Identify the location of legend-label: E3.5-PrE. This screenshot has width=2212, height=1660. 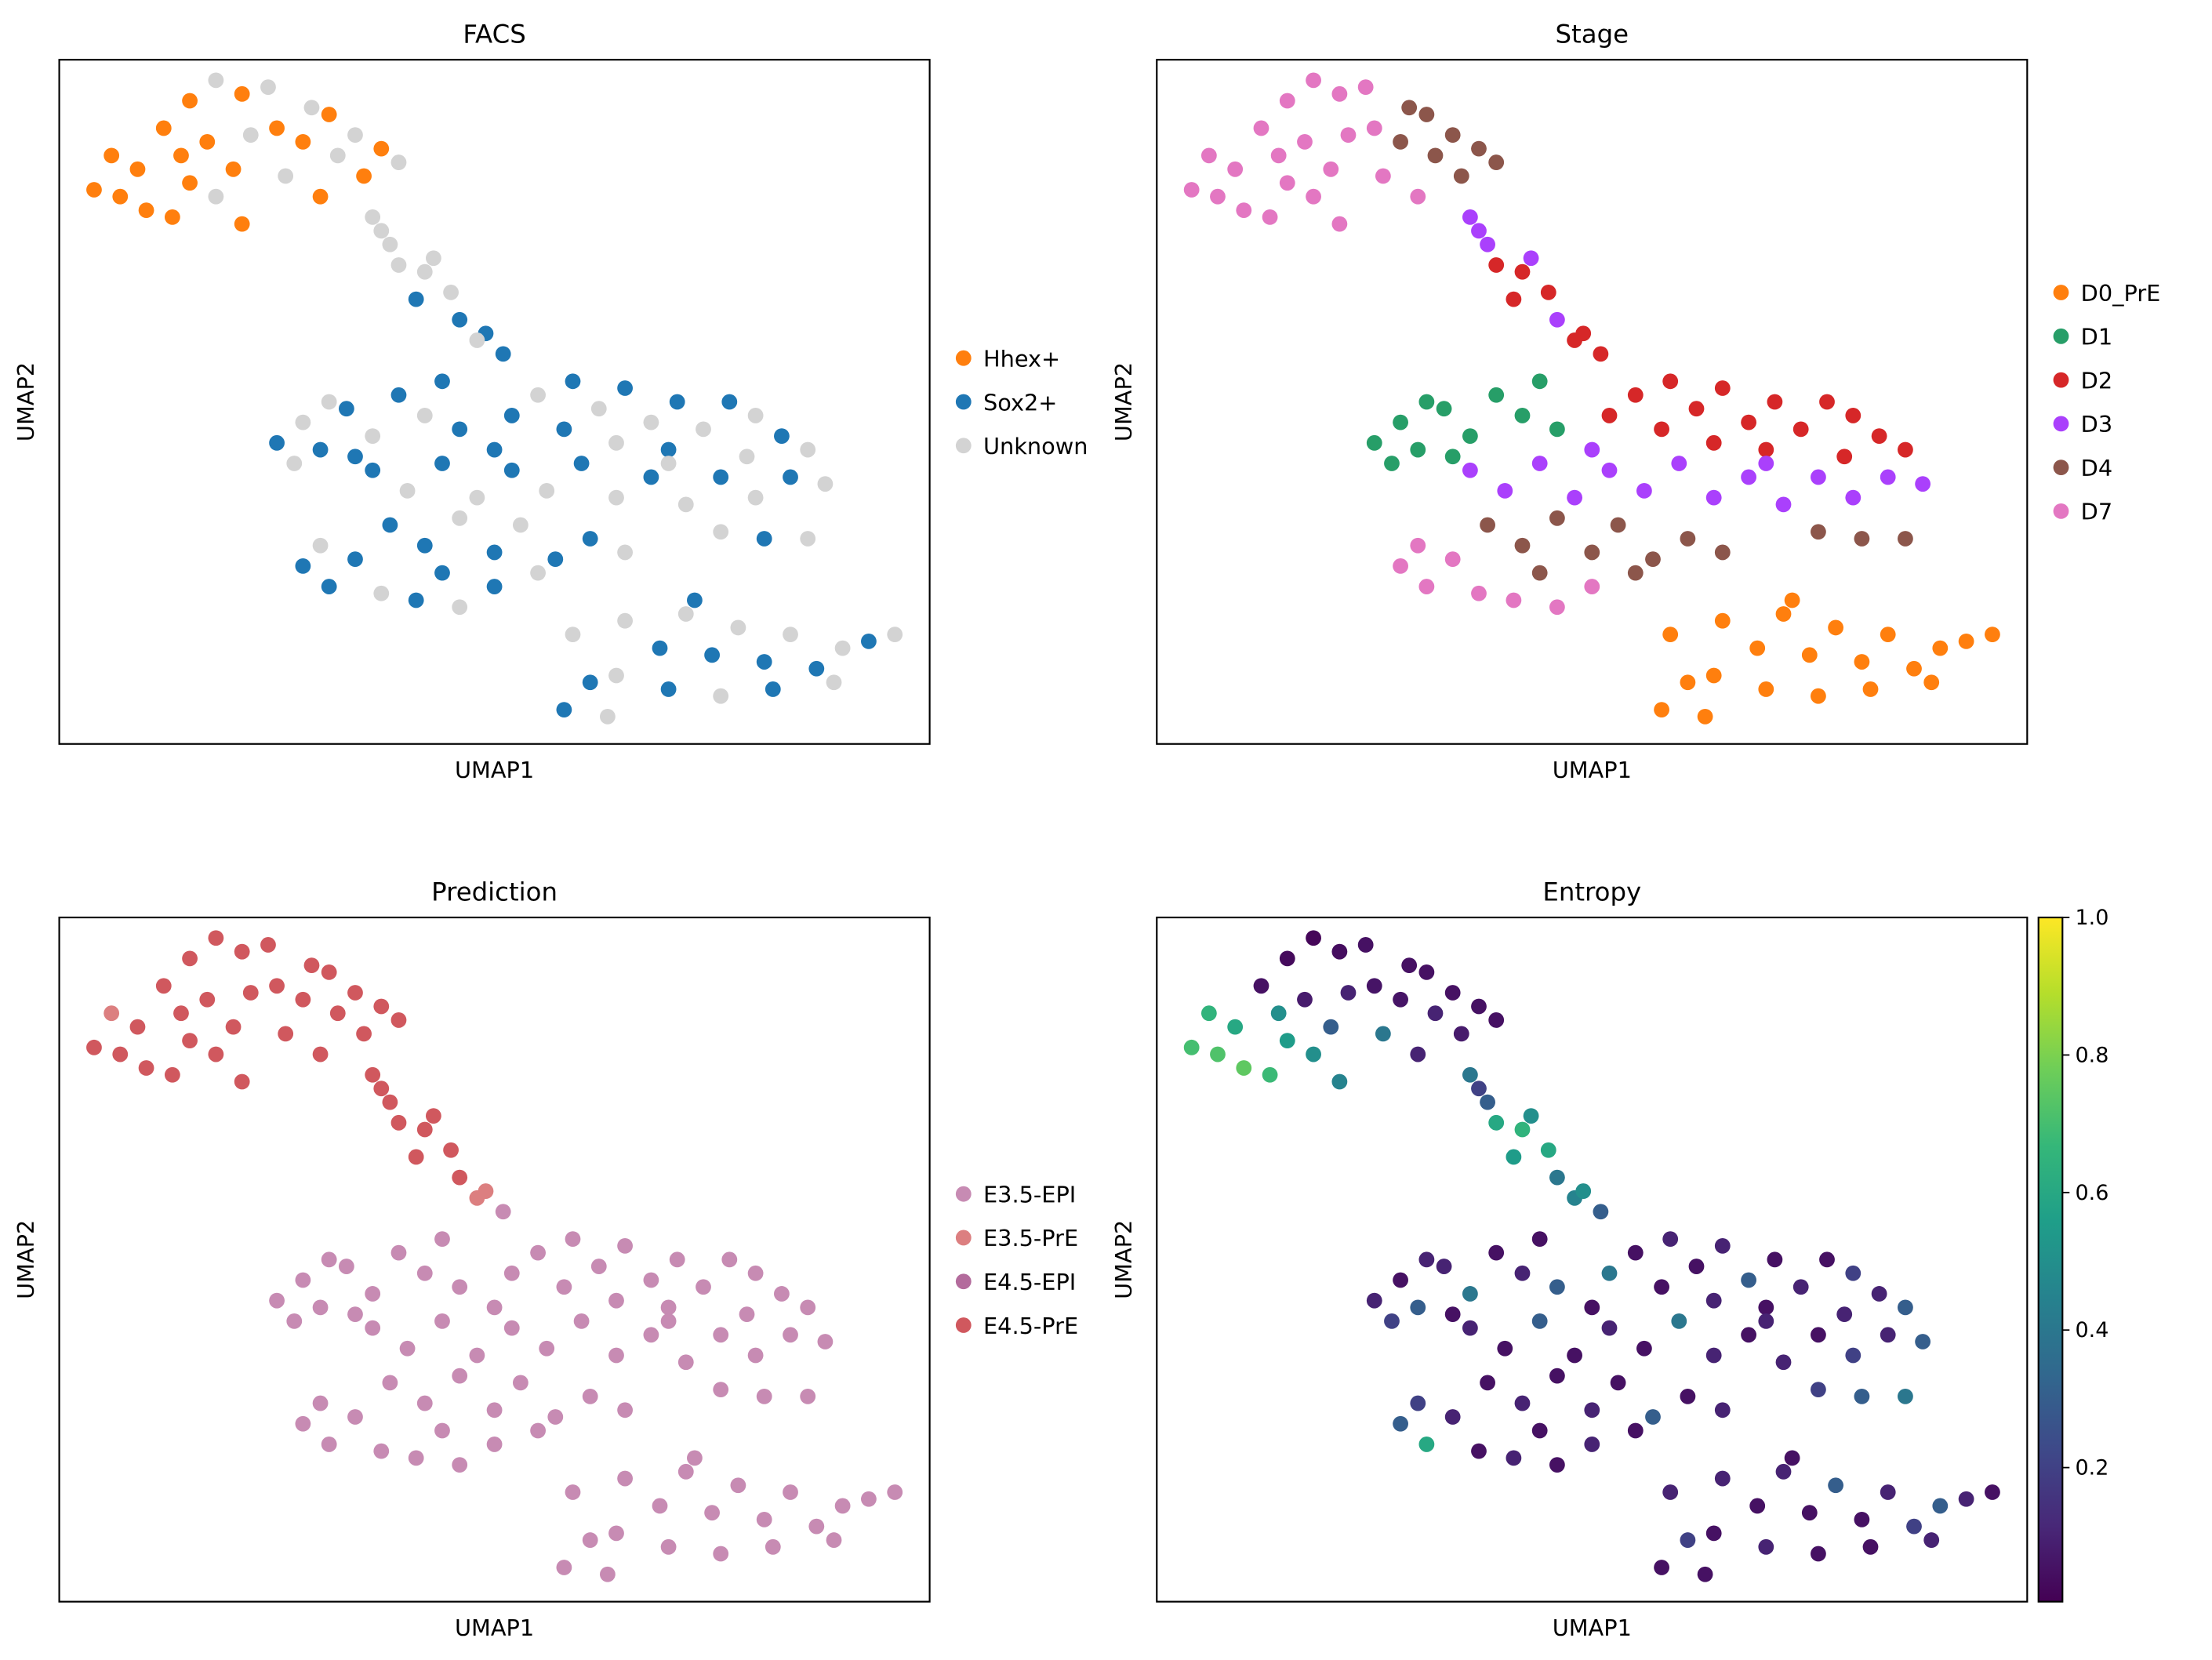
(1030, 1238).